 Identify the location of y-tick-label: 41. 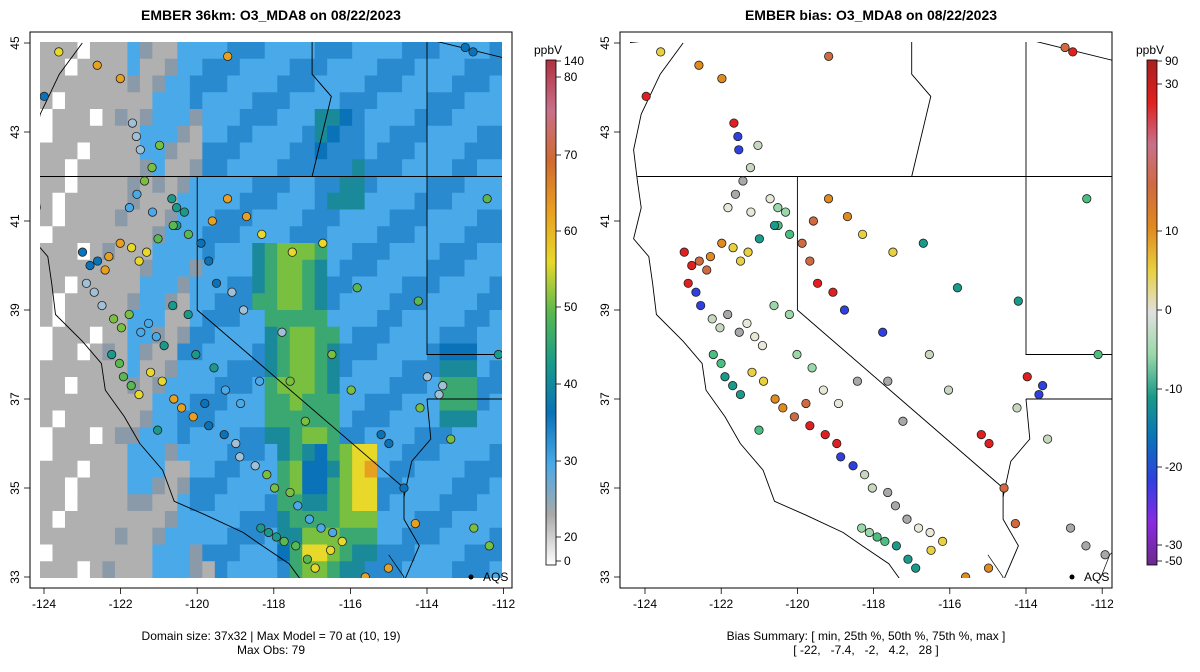
(15, 221).